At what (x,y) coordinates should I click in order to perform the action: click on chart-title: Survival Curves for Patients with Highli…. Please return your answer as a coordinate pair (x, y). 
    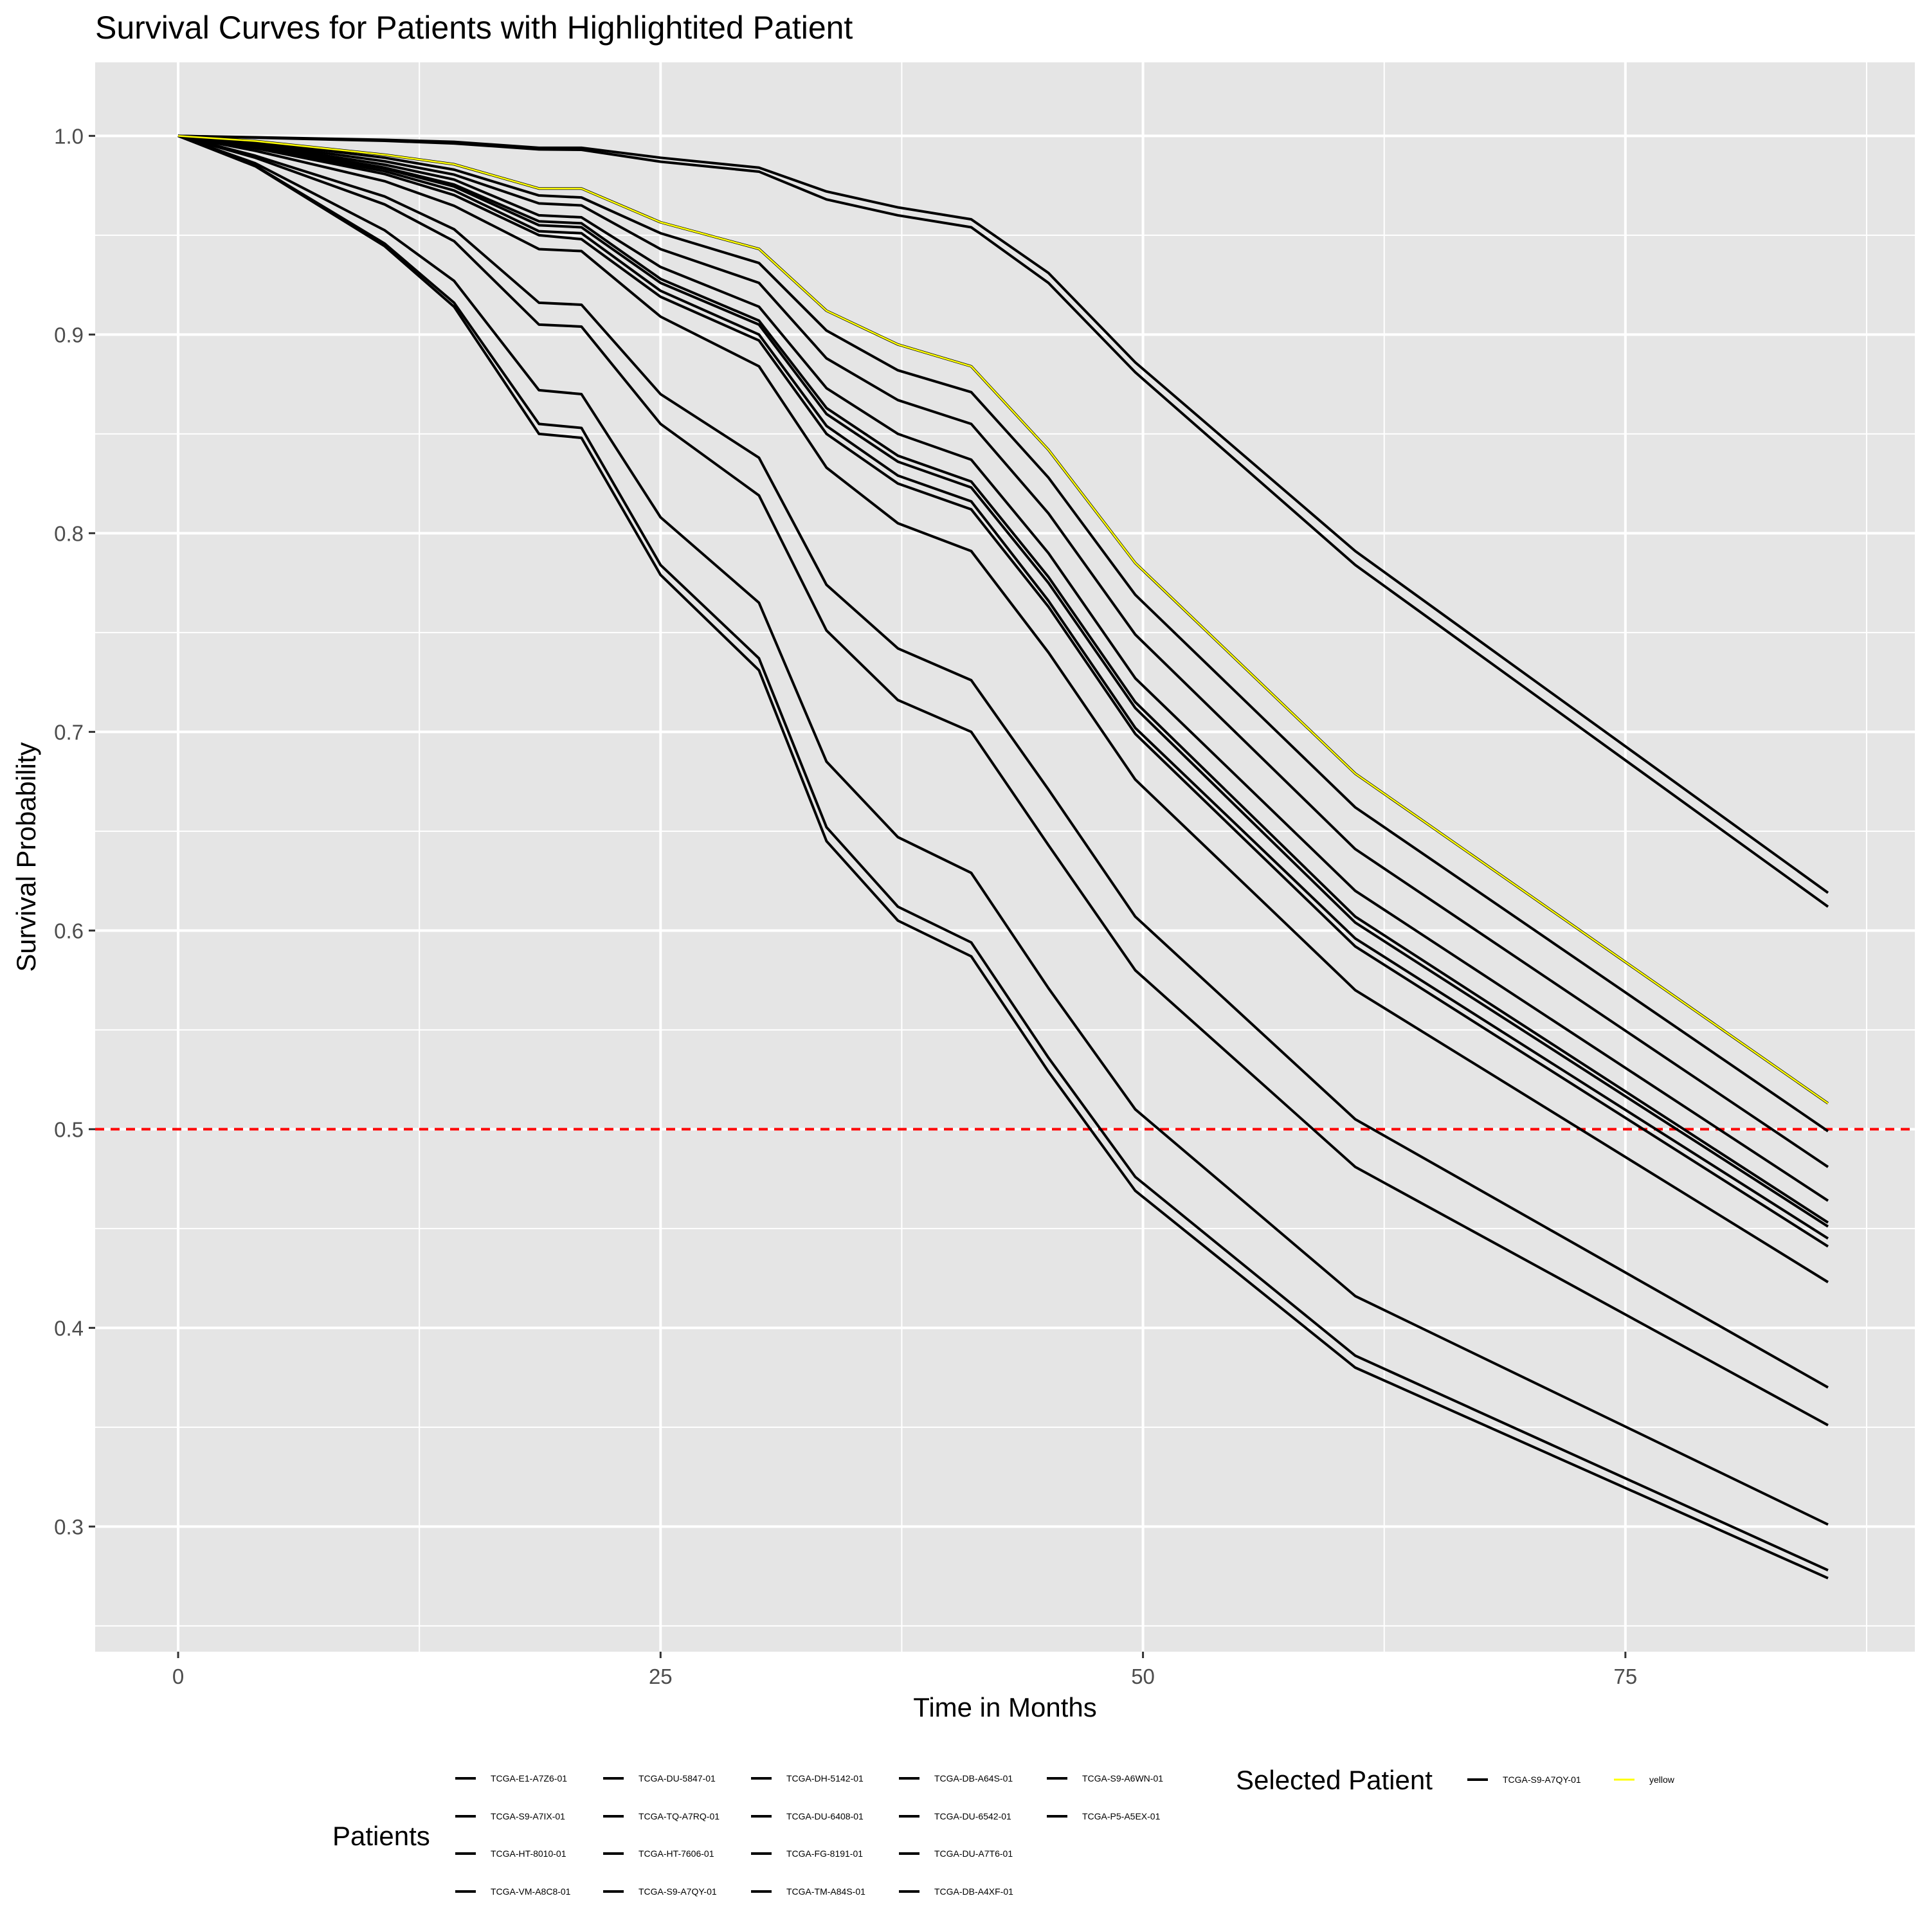
    Looking at the image, I should click on (474, 28).